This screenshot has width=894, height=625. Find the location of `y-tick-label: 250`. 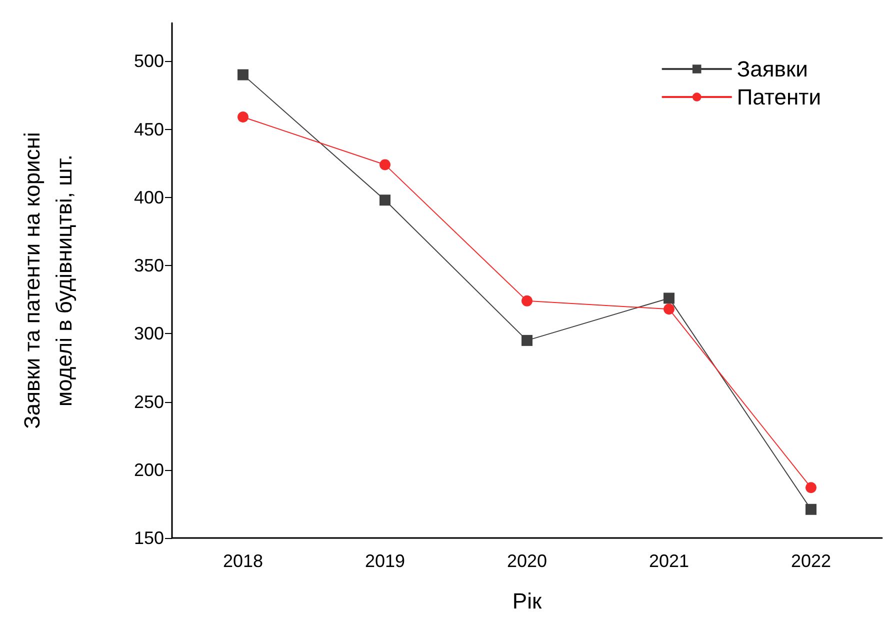

y-tick-label: 250 is located at coordinates (149, 402).